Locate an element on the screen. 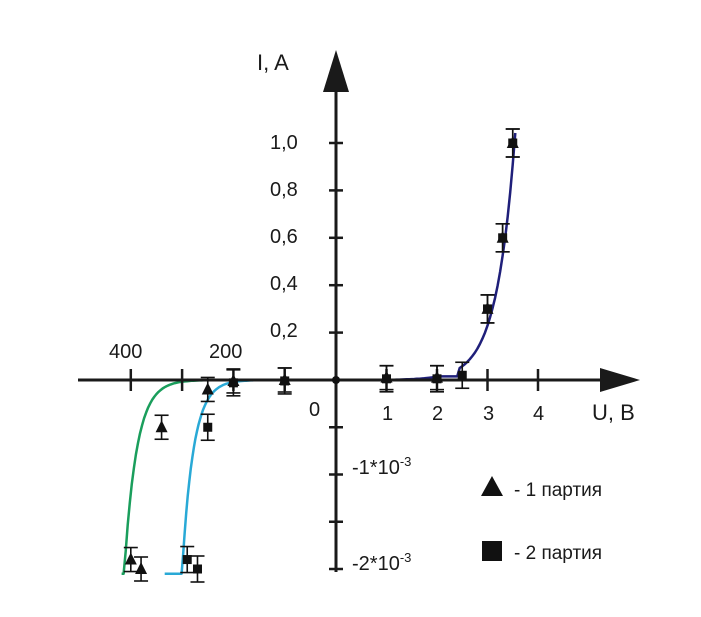 The image size is (701, 617). x-tick-label-4: 4 is located at coordinates (538, 414).